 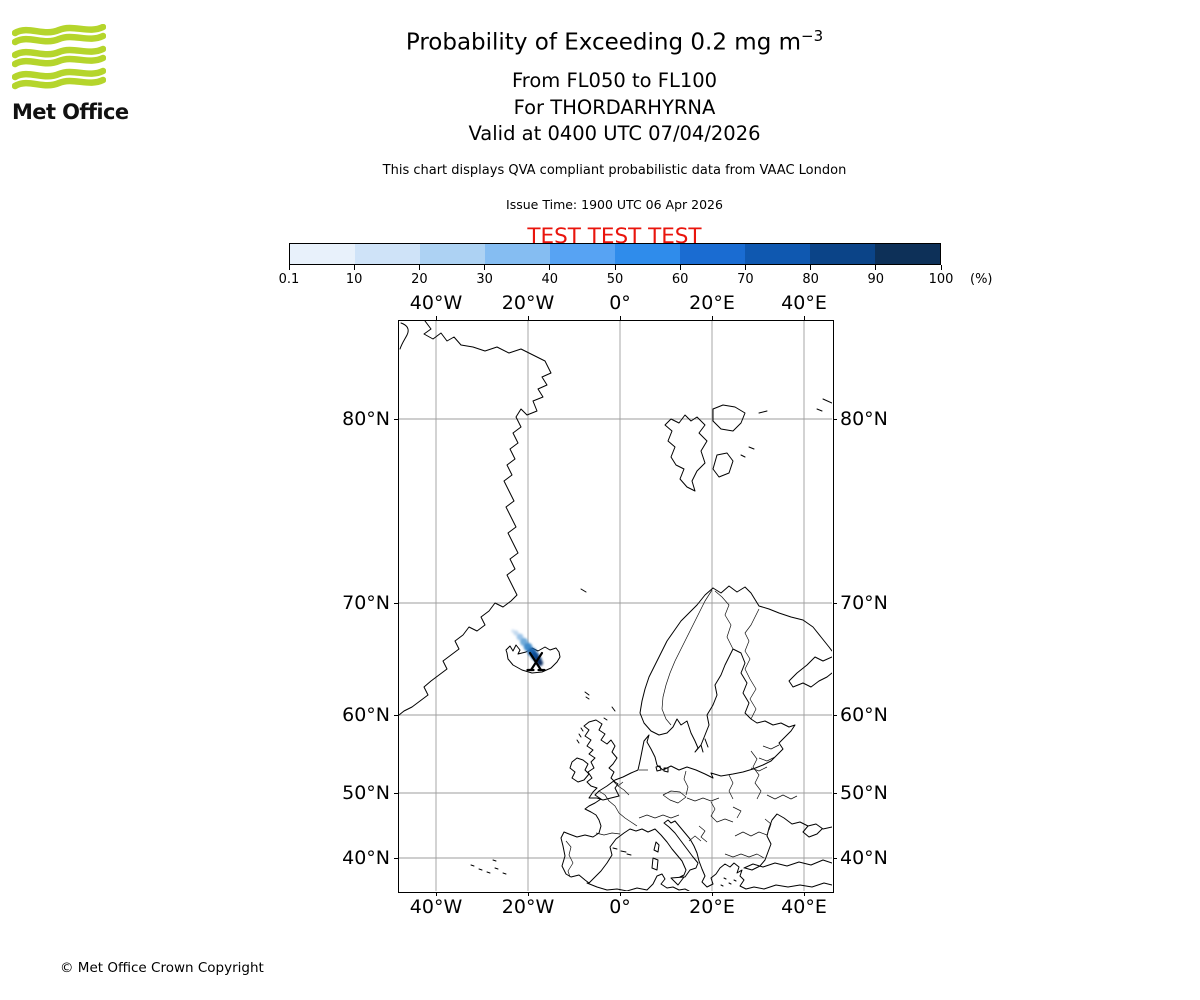 What do you see at coordinates (614, 134) in the screenshot?
I see `valid-time-line: Valid at 0400 UTC 07/04/2026` at bounding box center [614, 134].